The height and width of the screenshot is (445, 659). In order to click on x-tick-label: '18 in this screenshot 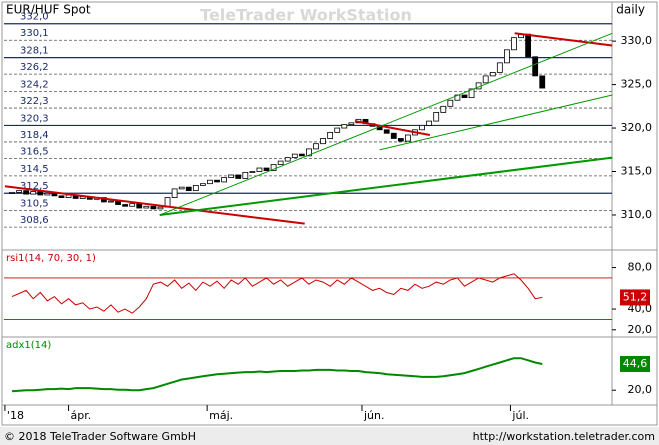, I will do `click(15, 415)`.